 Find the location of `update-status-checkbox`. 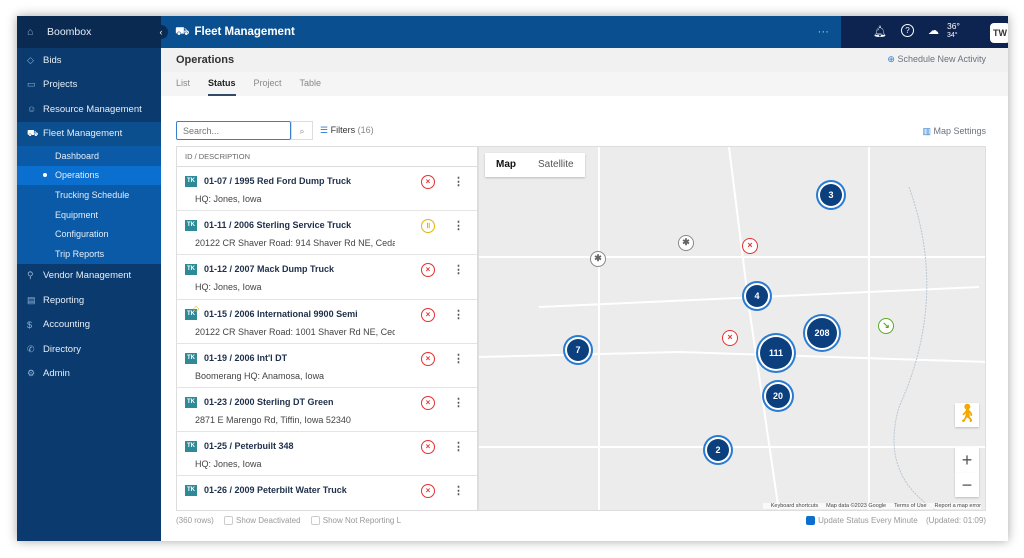

update-status-checkbox is located at coordinates (811, 521).